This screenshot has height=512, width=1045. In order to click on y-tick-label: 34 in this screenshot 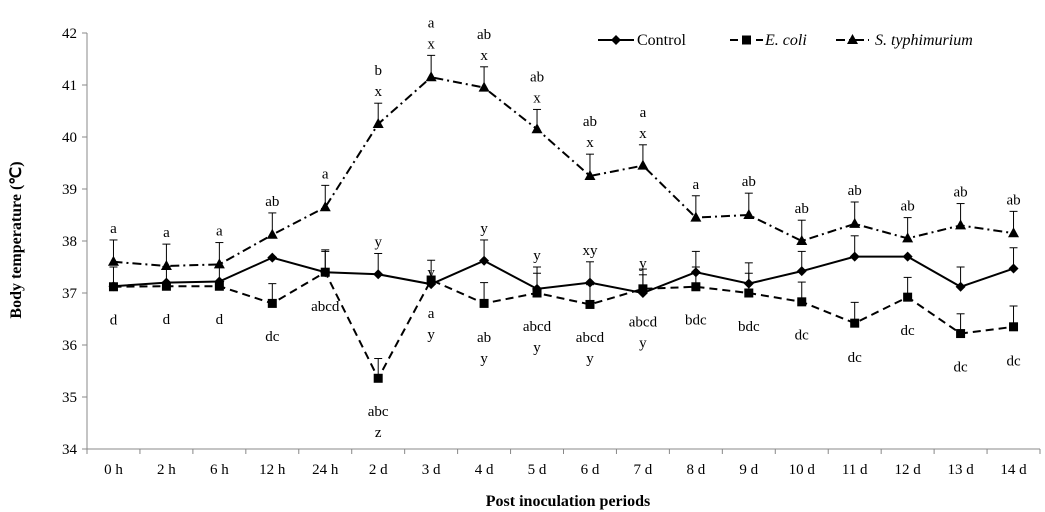, I will do `click(70, 450)`.